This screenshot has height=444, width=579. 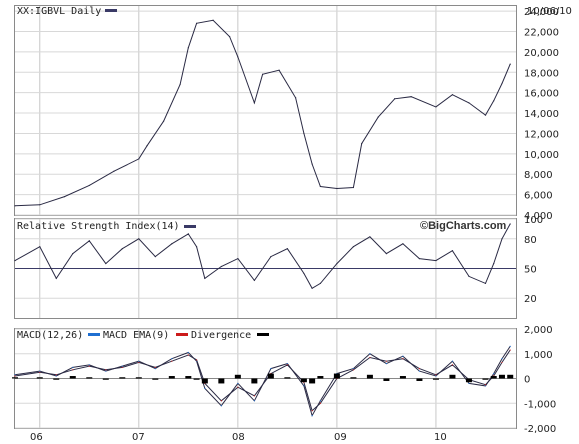 What do you see at coordinates (541, 155) in the screenshot?
I see `y-tick-label-panel-0-10000: 10,000` at bounding box center [541, 155].